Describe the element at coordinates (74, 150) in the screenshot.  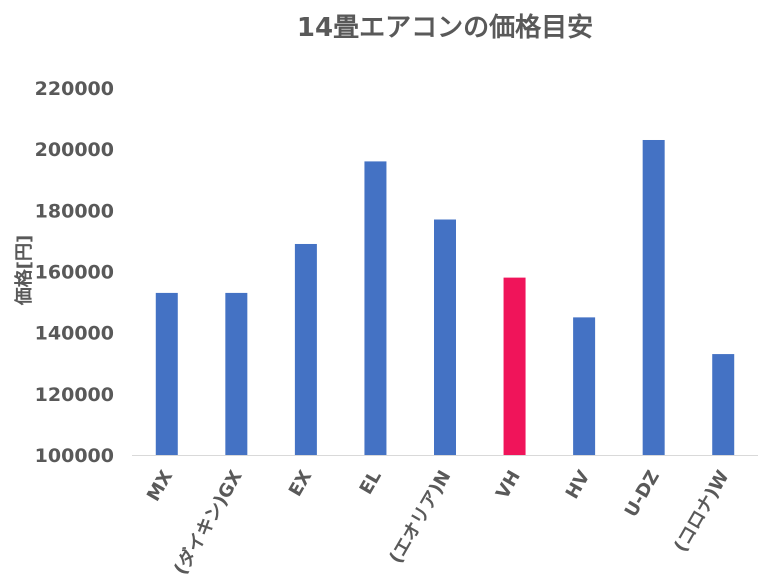
I see `y-tick-label: 200000` at that location.